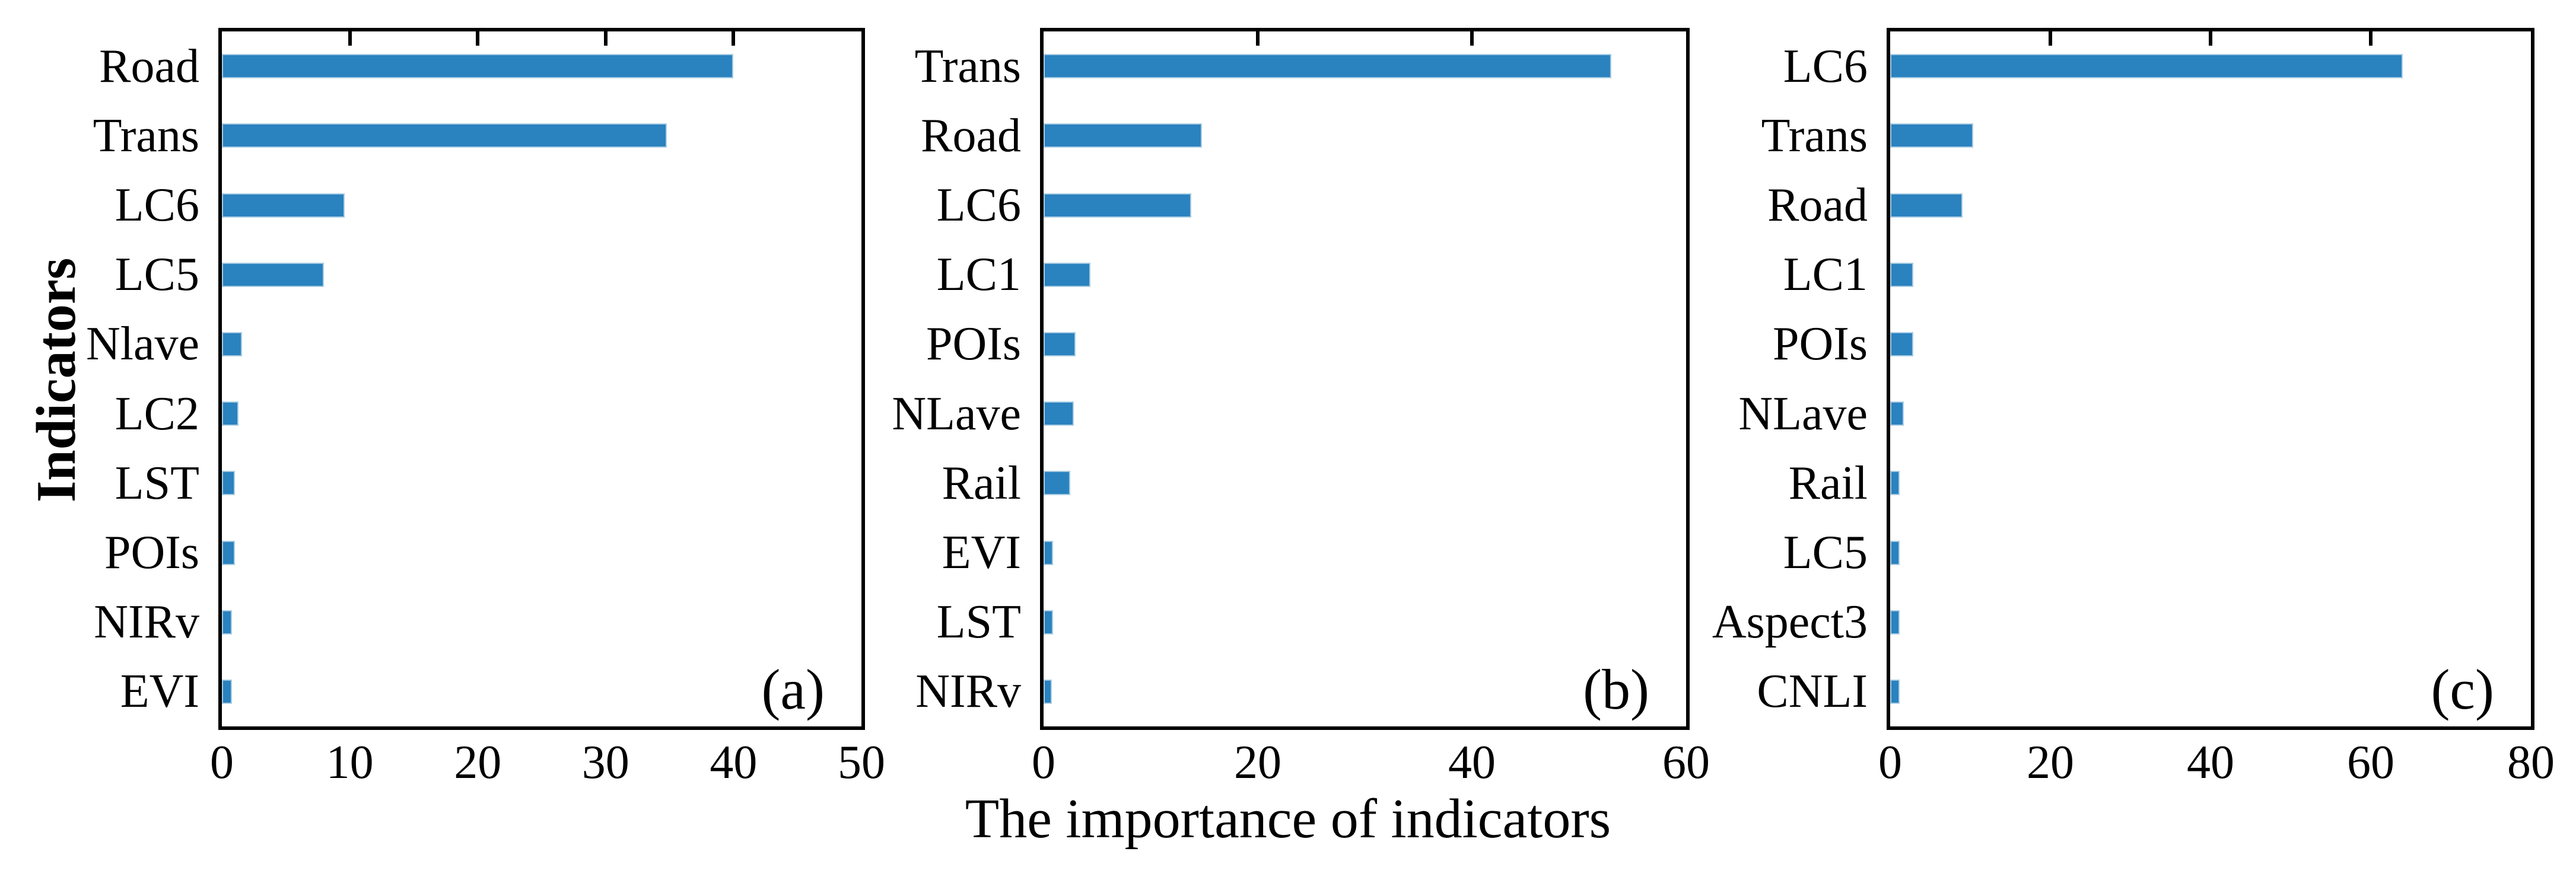 This screenshot has width=2576, height=877. I want to click on category-label-a-trans: Trans, so click(146, 135).